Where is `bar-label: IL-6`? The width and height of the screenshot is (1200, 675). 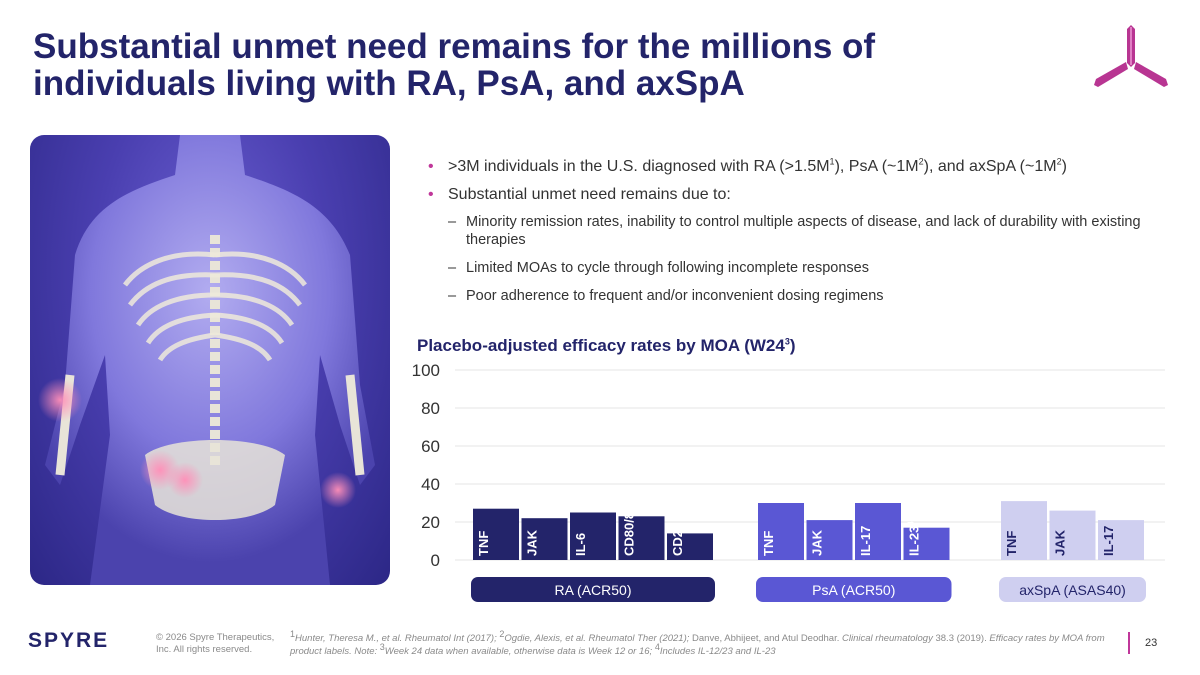 bar-label: IL-6 is located at coordinates (580, 544).